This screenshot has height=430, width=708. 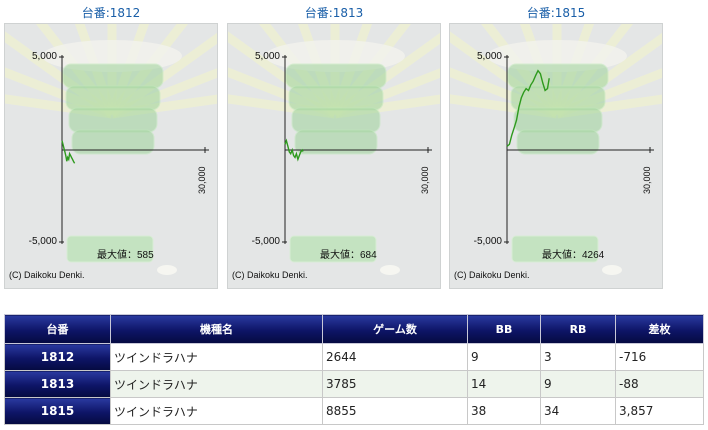 What do you see at coordinates (111, 13) in the screenshot?
I see `machine-title-1812: 台番:1812` at bounding box center [111, 13].